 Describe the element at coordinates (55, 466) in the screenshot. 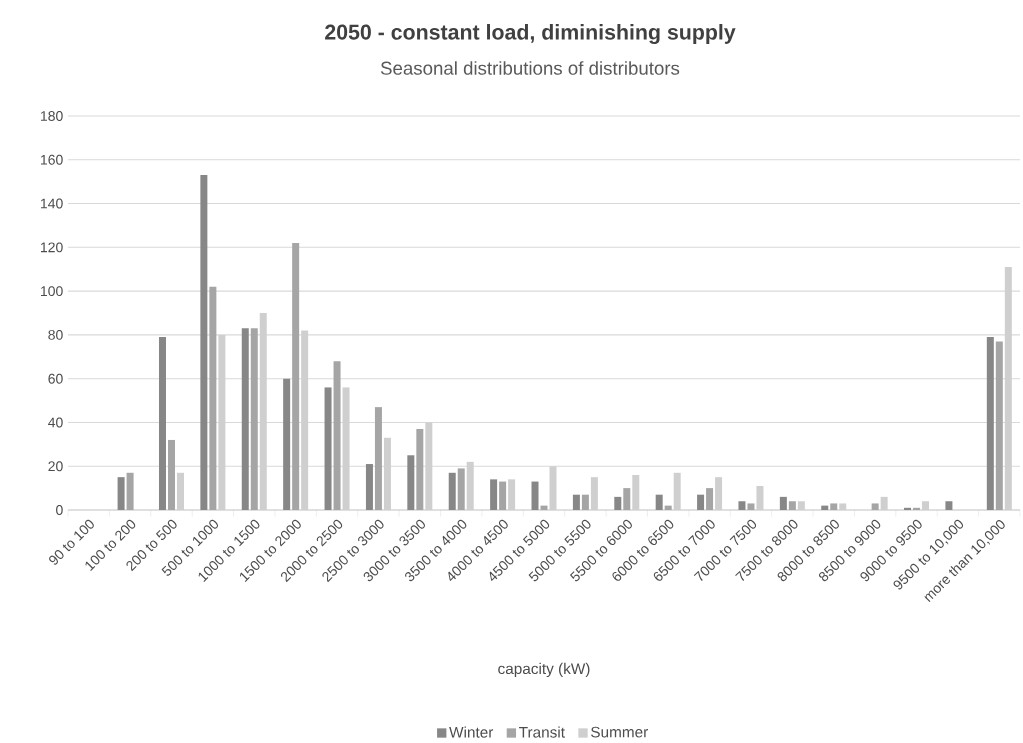

I see `y-tick-label: 20` at that location.